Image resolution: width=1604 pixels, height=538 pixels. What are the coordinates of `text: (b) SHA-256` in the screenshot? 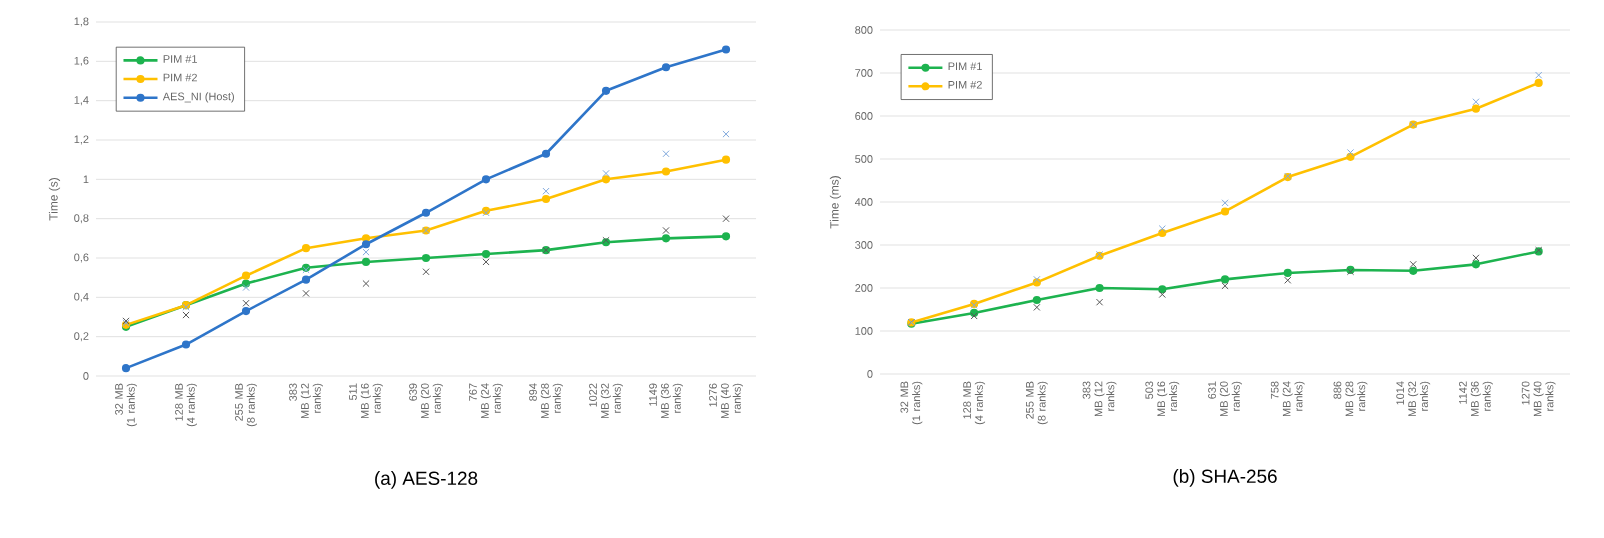 It's located at (1225, 478).